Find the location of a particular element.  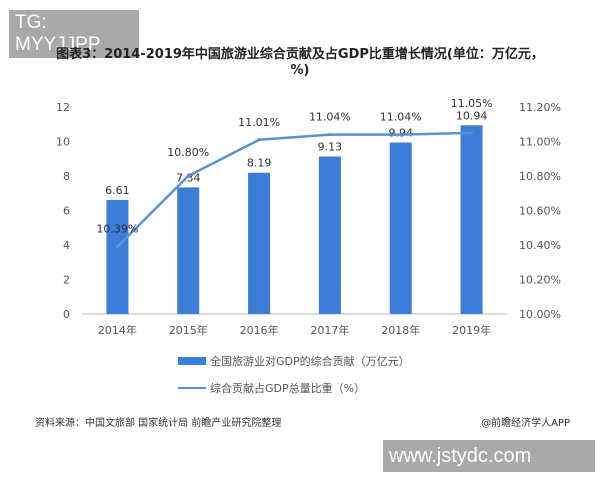

left-tick-label: 6 is located at coordinates (66, 211).